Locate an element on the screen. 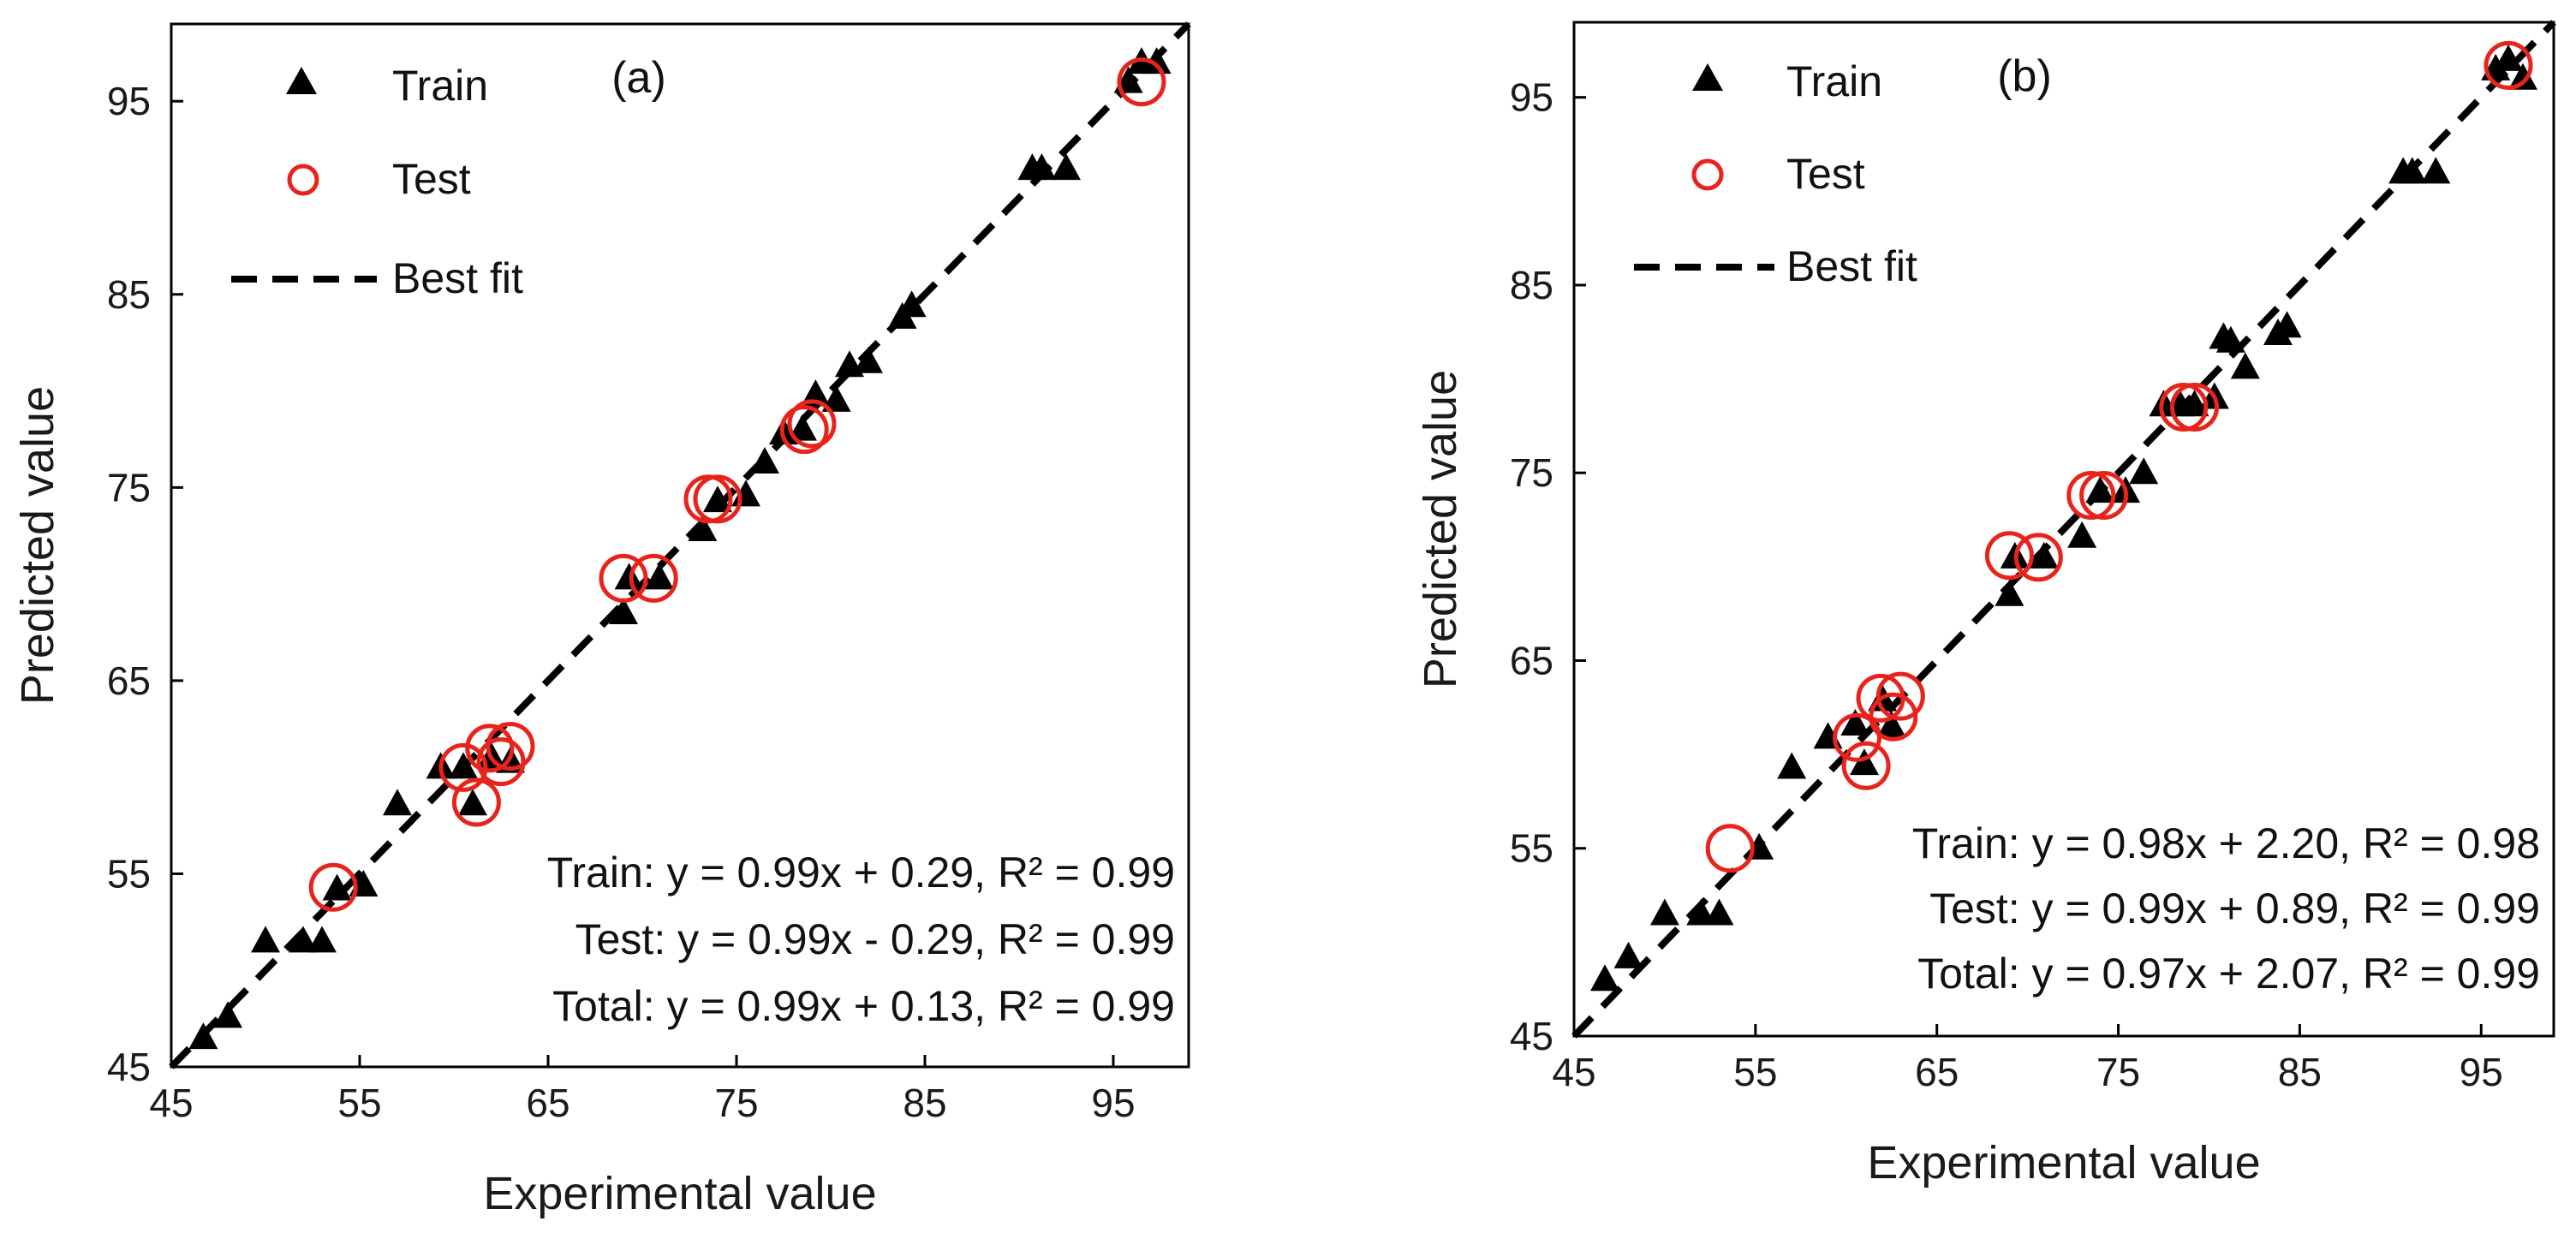 This screenshot has width=2576, height=1233. panel-label-b: (b) is located at coordinates (2024, 76).